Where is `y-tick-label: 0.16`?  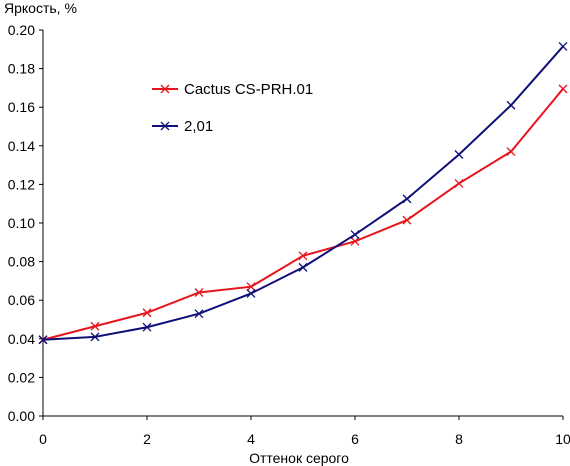
y-tick-label: 0.16 is located at coordinates (21, 107).